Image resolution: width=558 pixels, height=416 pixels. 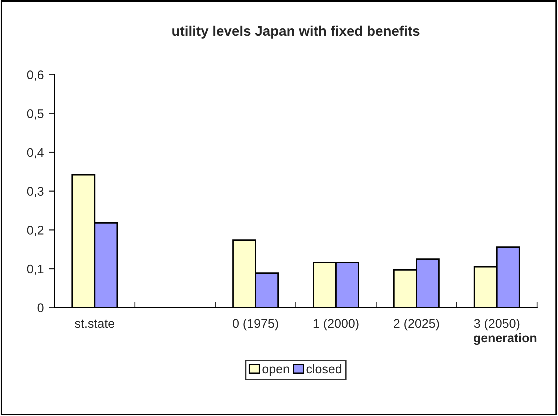 I want to click on y-tick-label: 0,2, so click(x=35, y=231).